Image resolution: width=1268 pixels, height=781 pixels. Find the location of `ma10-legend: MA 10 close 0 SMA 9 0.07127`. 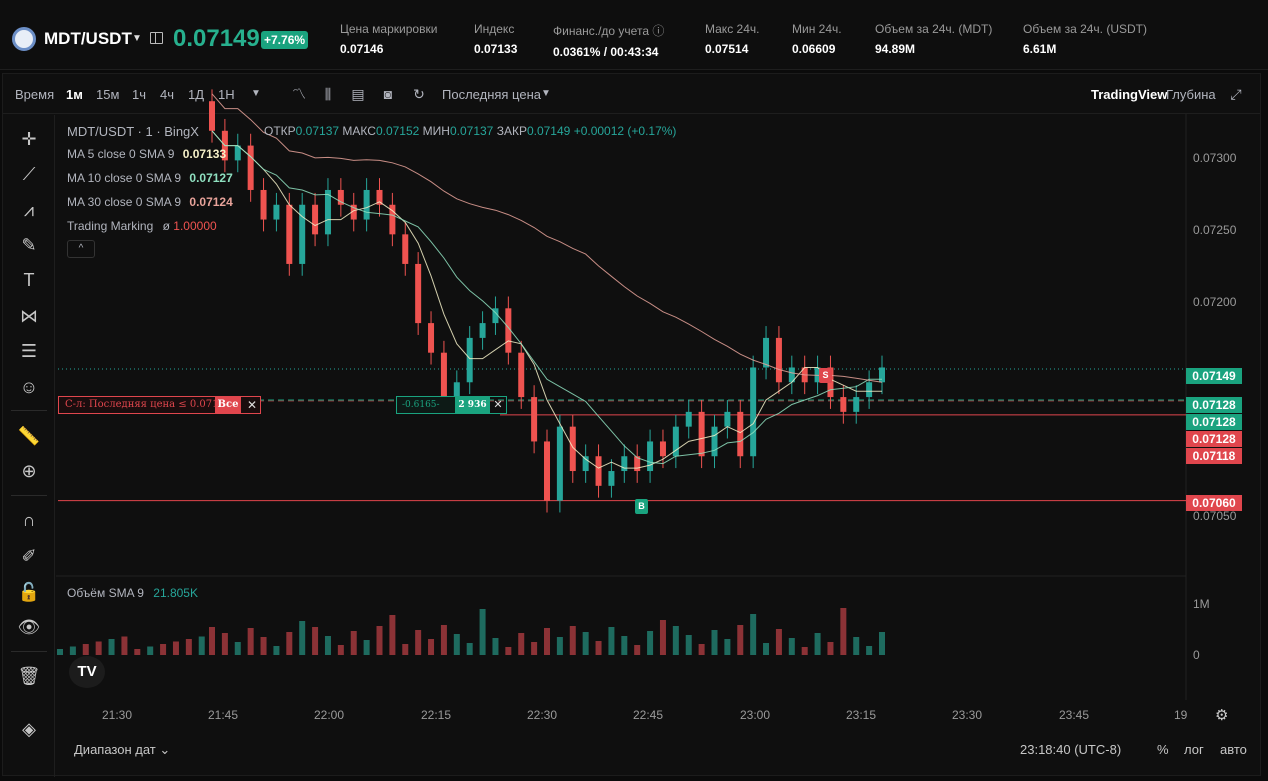

ma10-legend: MA 10 close 0 SMA 9 0.07127 is located at coordinates (150, 178).